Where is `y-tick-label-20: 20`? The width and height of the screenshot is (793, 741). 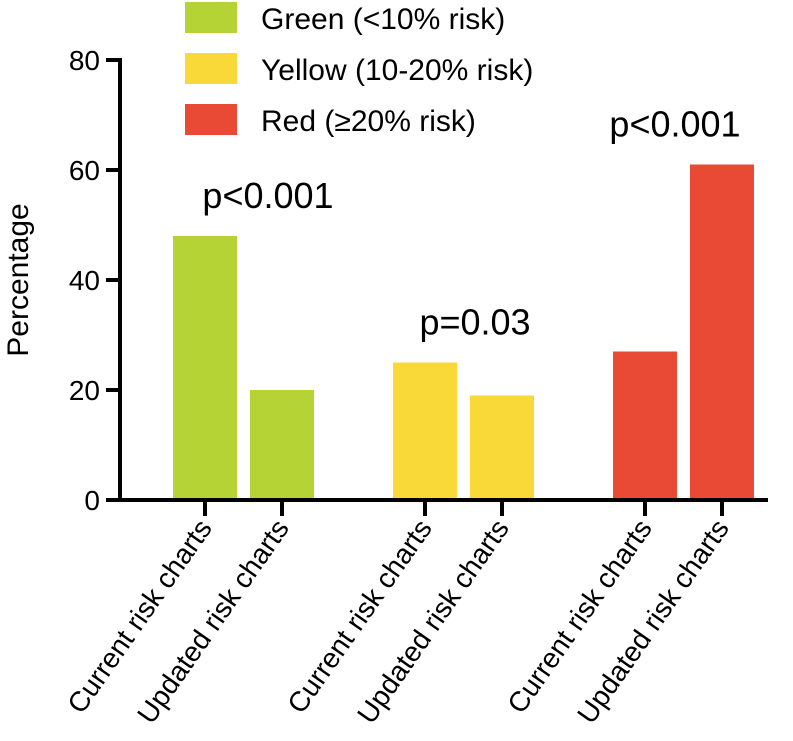
y-tick-label-20: 20 is located at coordinates (84, 390).